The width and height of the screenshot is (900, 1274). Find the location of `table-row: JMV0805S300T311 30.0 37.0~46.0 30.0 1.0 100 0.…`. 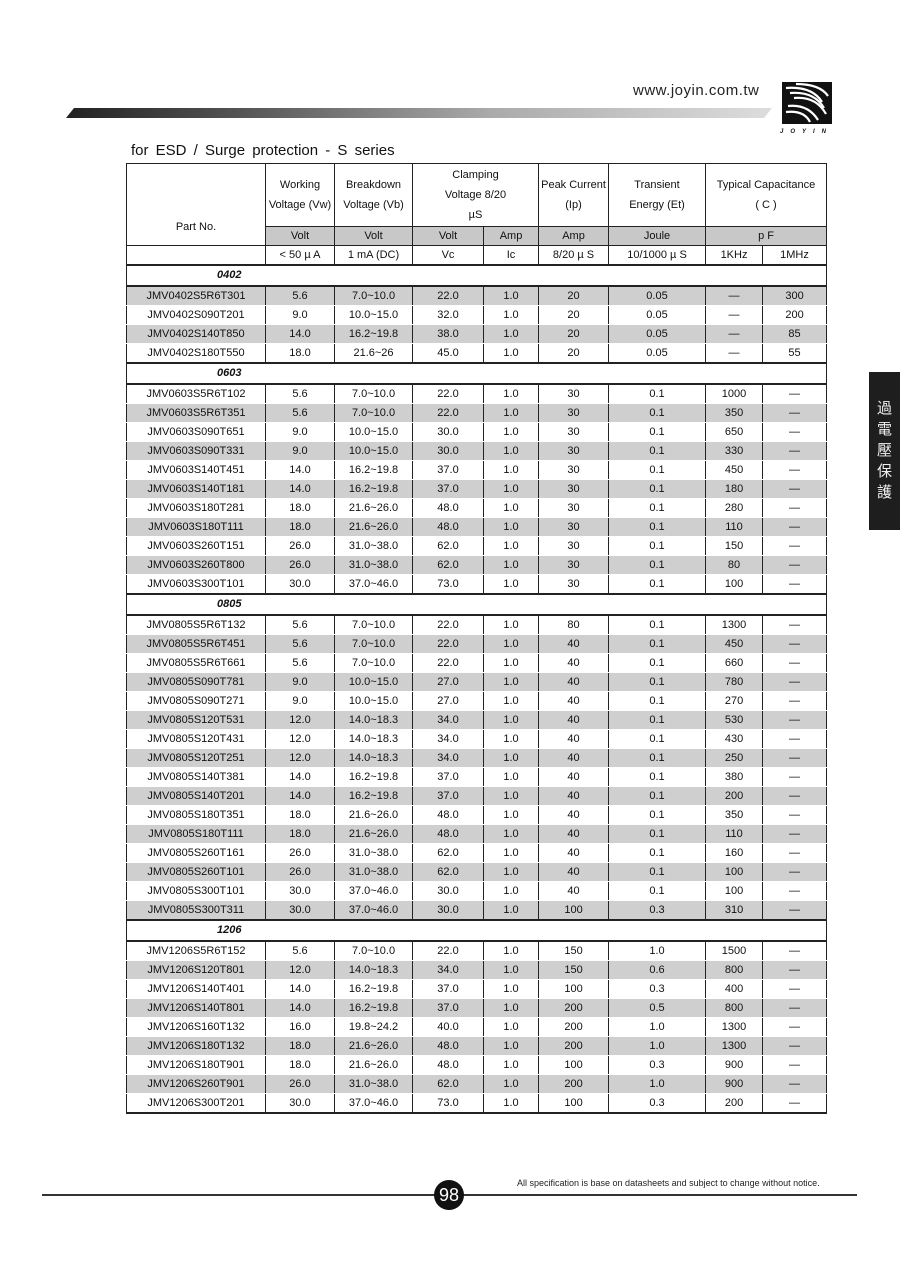

table-row: JMV0805S300T311 30.0 37.0~46.0 30.0 1.0 100 0.… is located at coordinates (477, 910).